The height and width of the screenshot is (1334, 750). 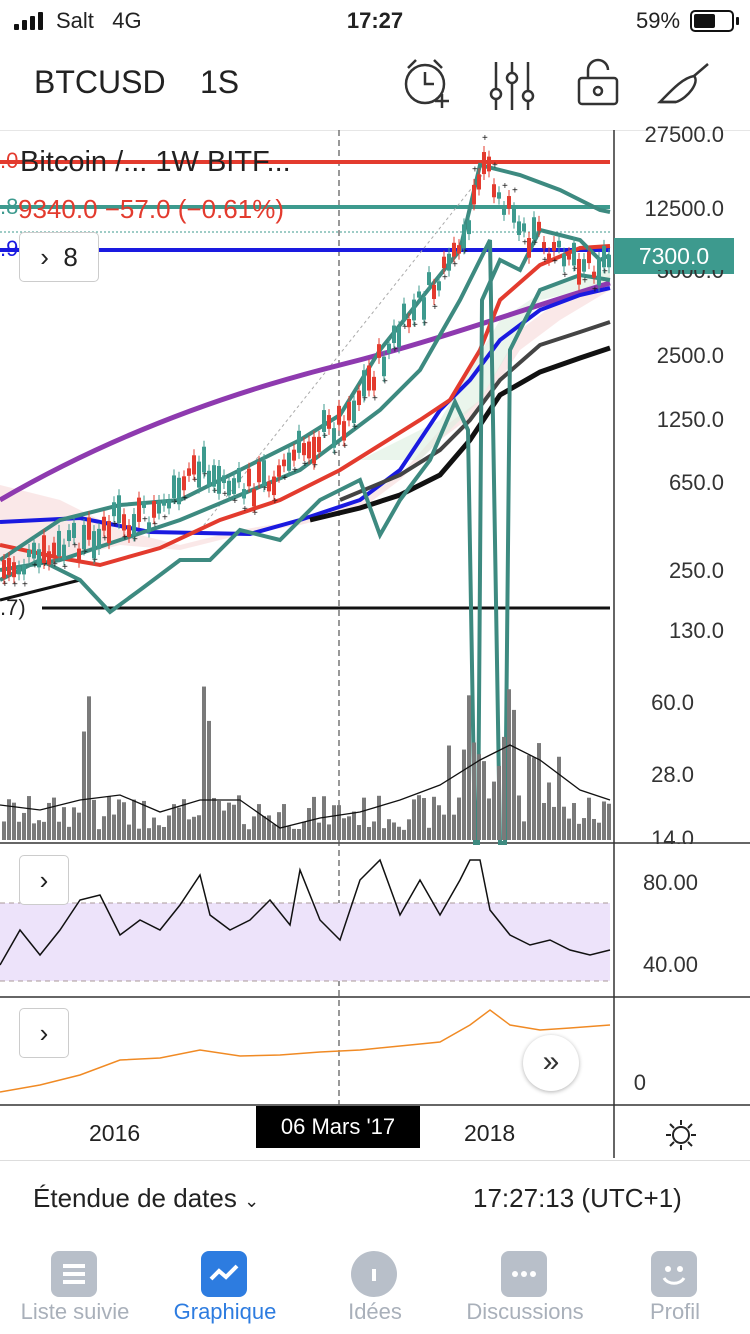 I want to click on price-axis-label: 650.0, so click(x=696, y=482).